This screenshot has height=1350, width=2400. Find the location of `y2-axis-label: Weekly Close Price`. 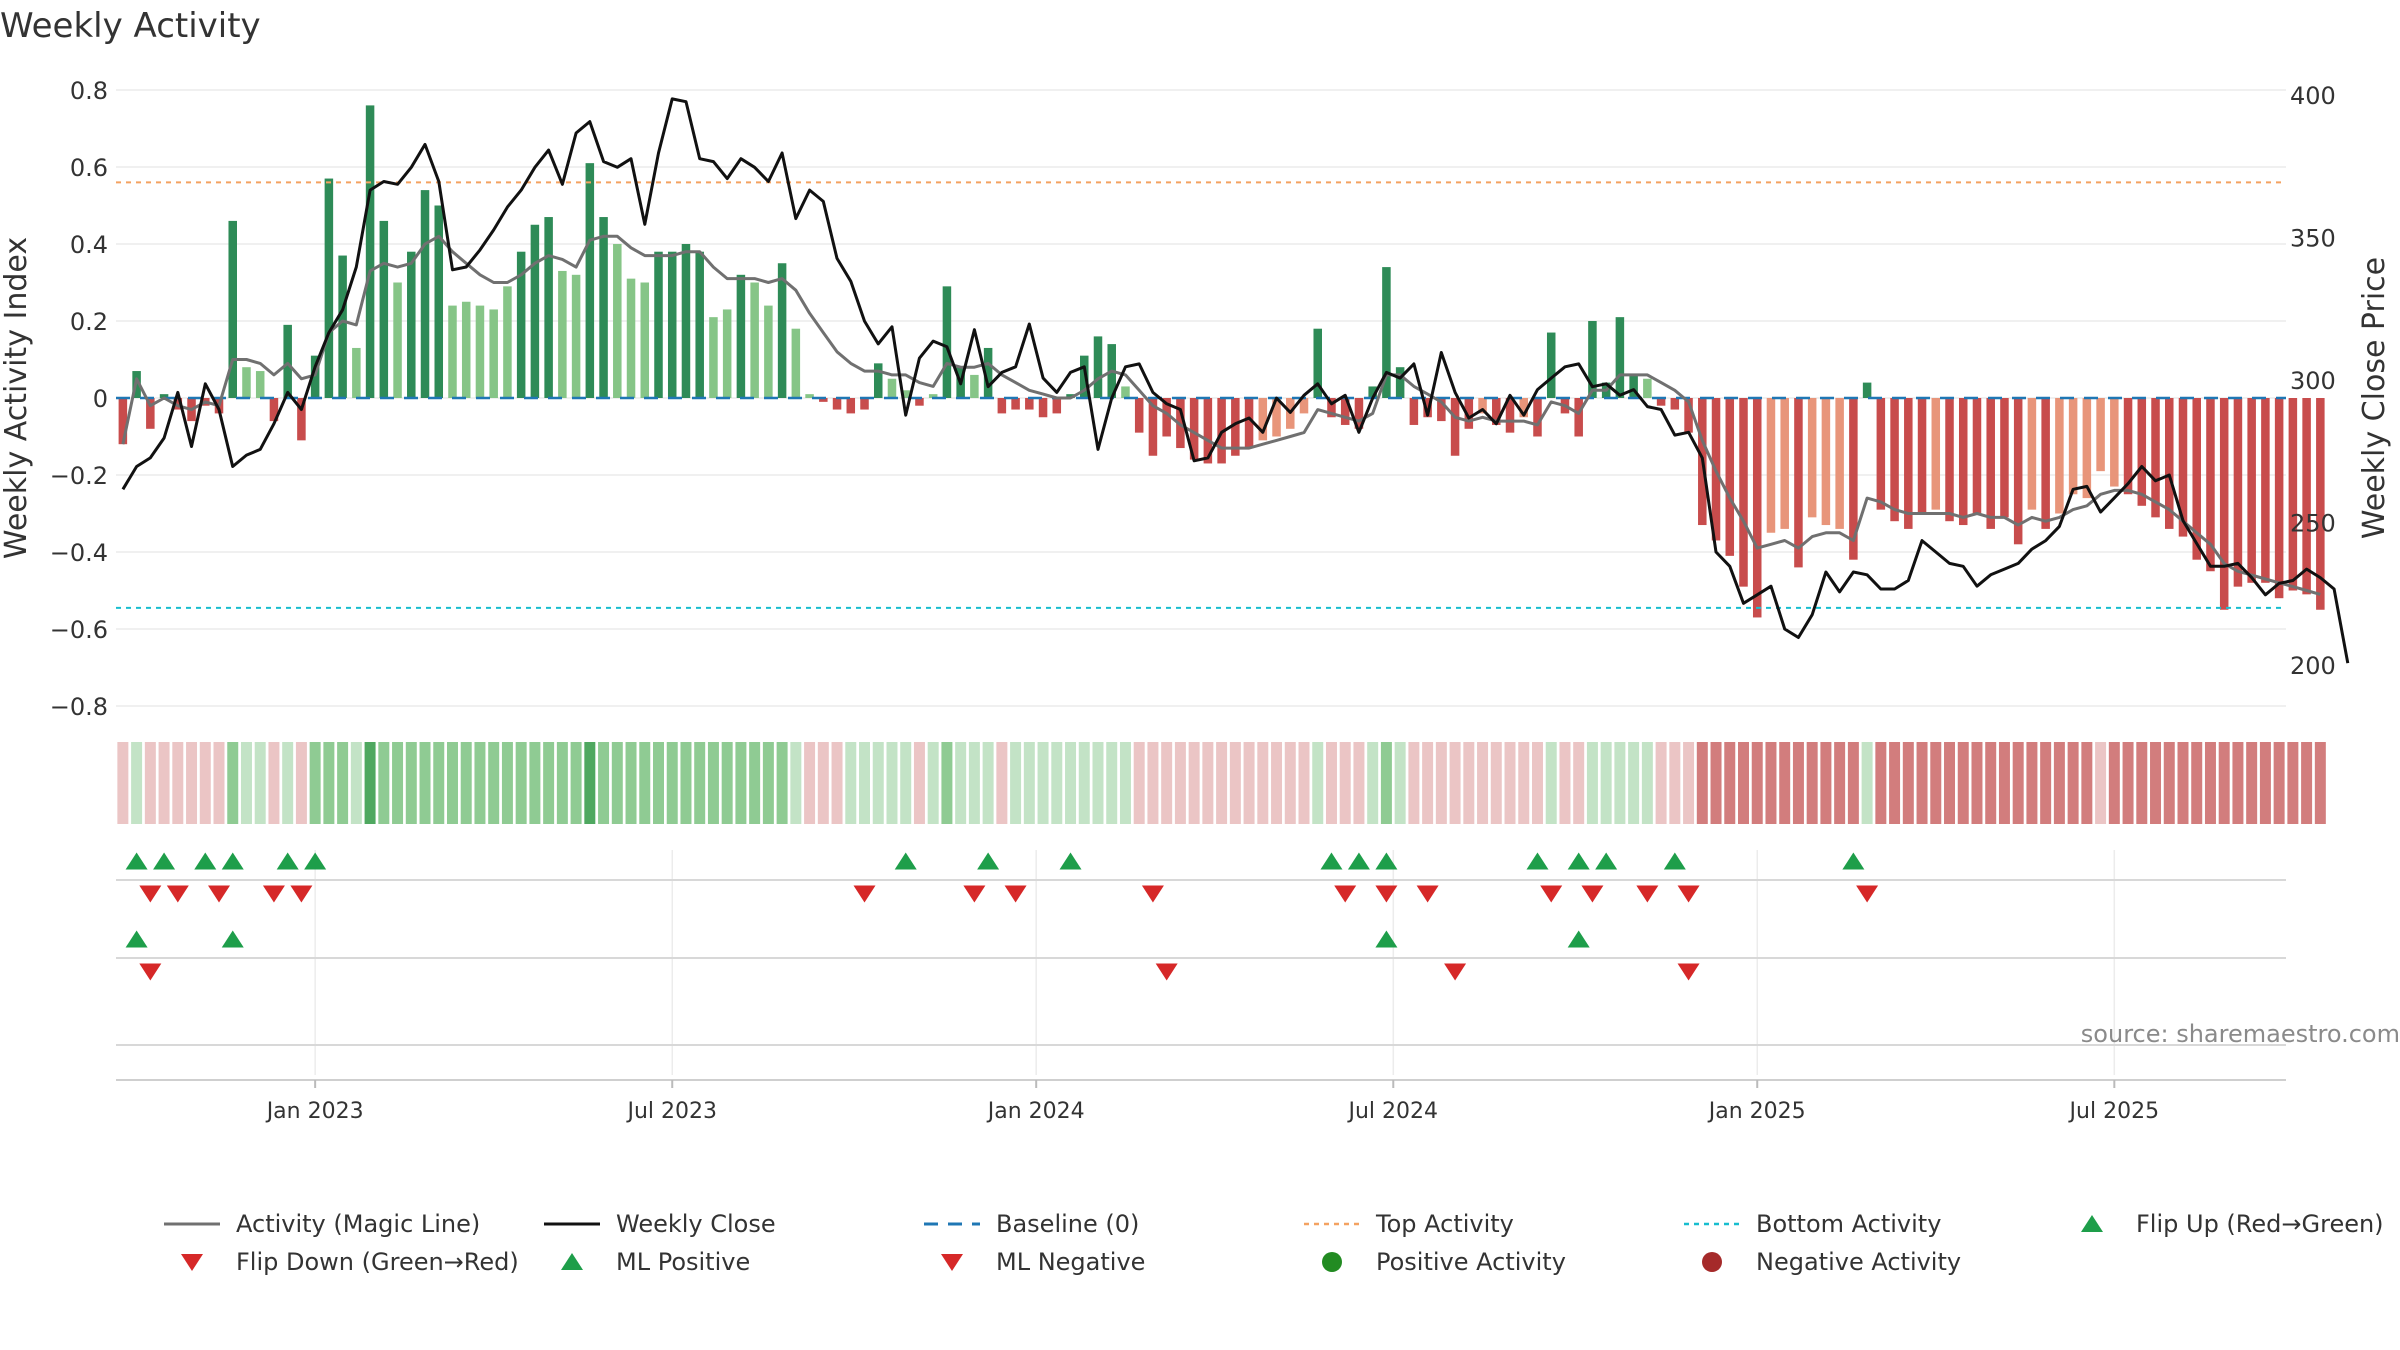

y2-axis-label: Weekly Close Price is located at coordinates (2374, 398).